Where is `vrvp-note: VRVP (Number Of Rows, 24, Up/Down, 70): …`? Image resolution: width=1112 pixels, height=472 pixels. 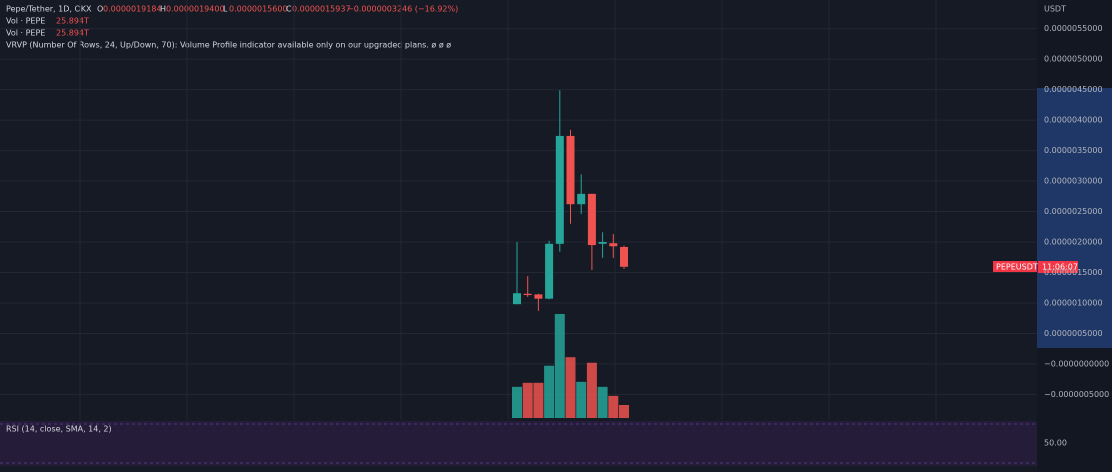 vrvp-note: VRVP (Number Of Rows, 24, Up/Down, 70): … is located at coordinates (228, 45).